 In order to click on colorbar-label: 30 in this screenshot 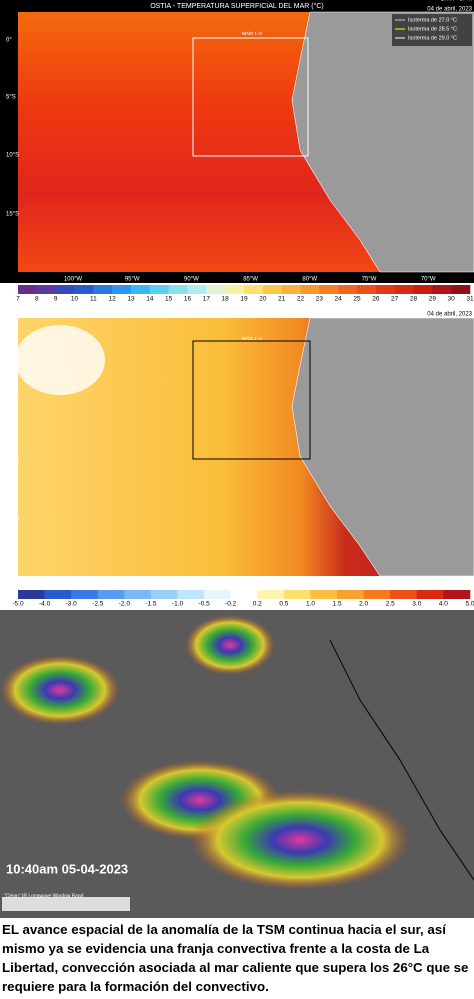, I will do `click(452, 299)`.